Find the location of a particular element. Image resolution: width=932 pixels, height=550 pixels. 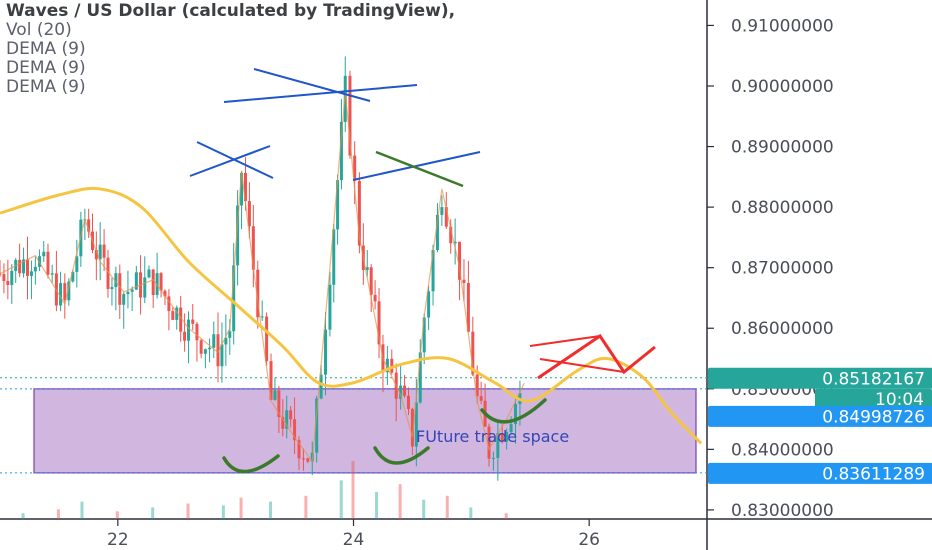

y-tick-label: 0.87000000 is located at coordinates (782, 269).